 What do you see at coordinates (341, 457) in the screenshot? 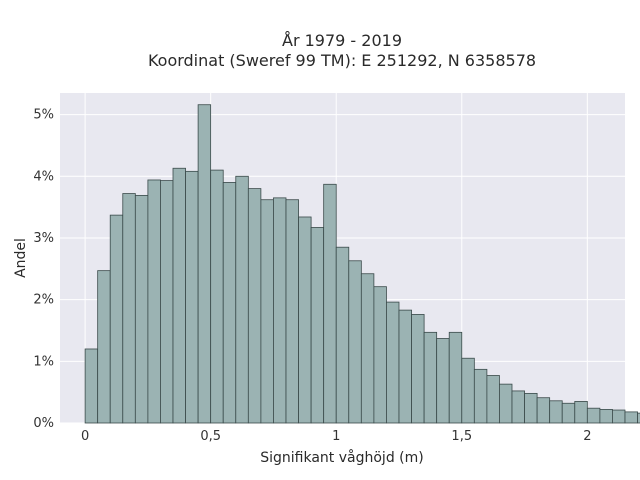
I see `x-axis-label: Signifikant våghöjd (m)` at bounding box center [341, 457].